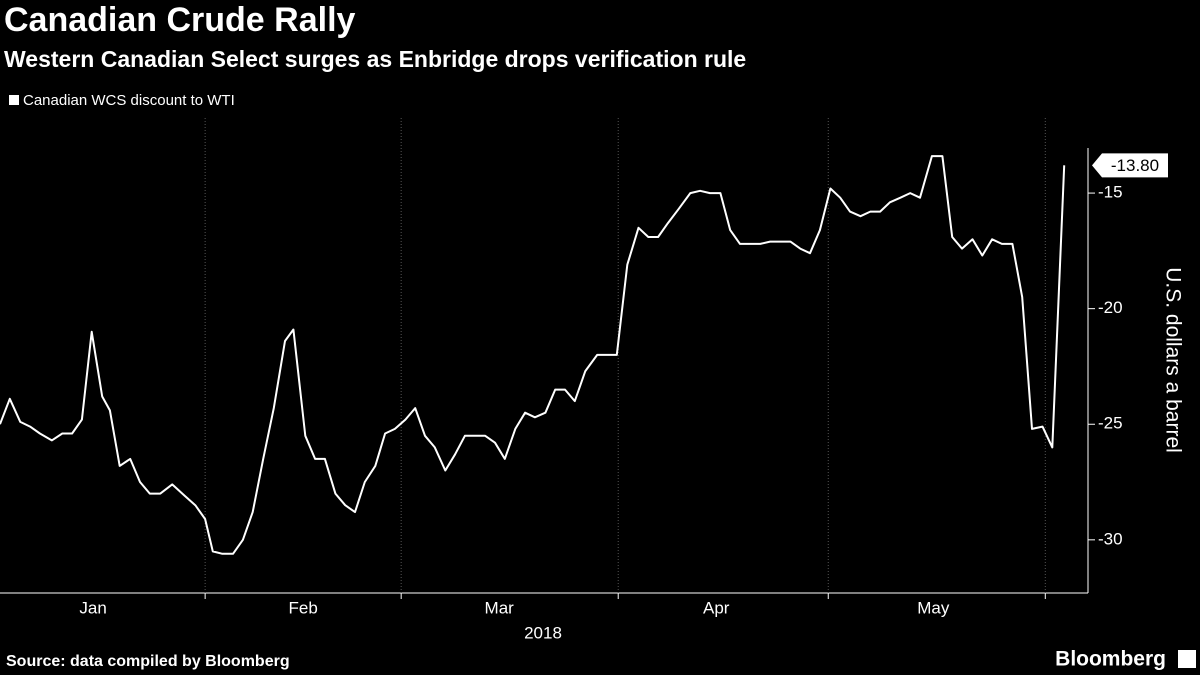 This screenshot has width=1200, height=675. Describe the element at coordinates (14, 100) in the screenshot. I see `legend-swatch` at that location.